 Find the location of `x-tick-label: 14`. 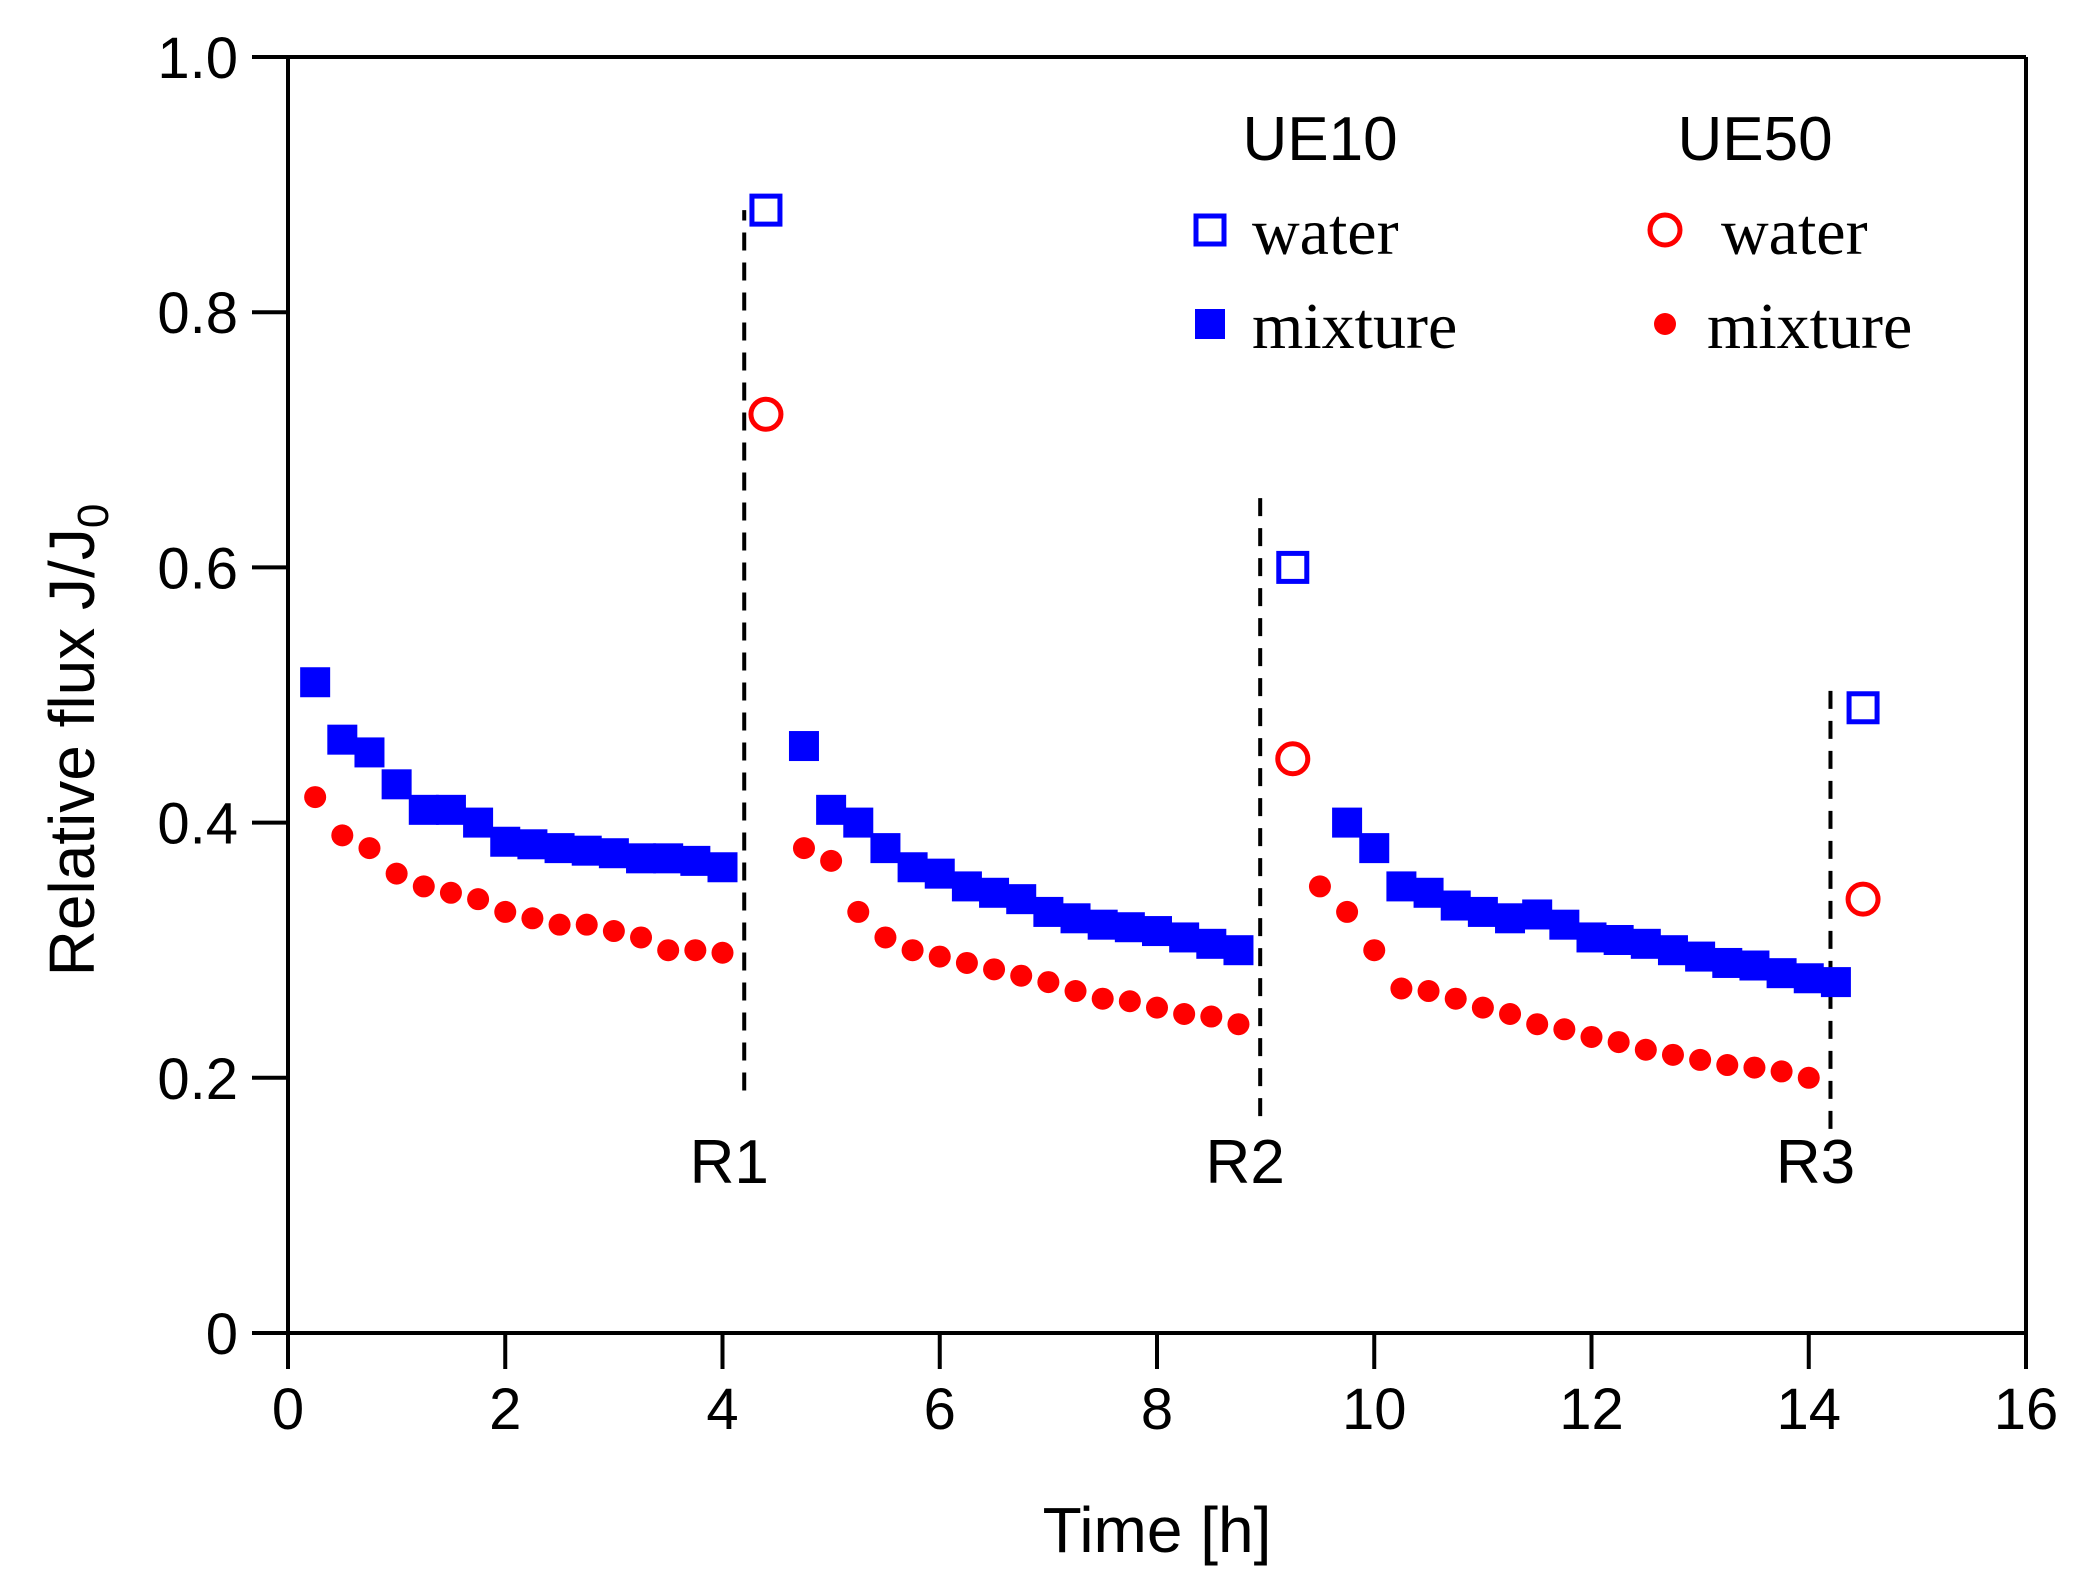

x-tick-label: 14 is located at coordinates (1808, 1409).